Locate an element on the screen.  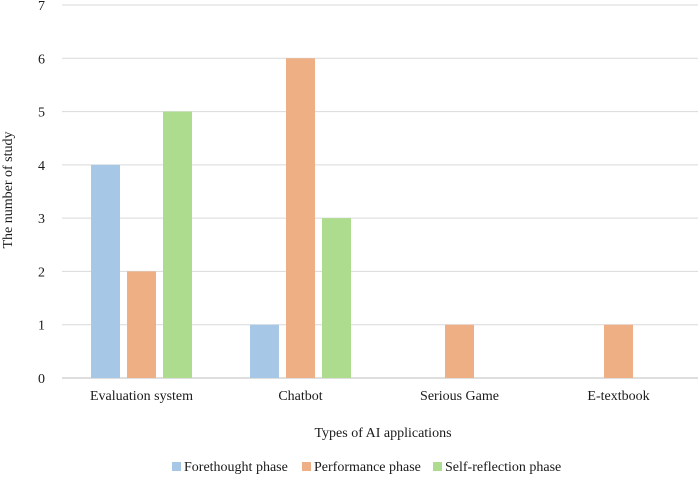
legend-label: Forethought phase is located at coordinates (236, 467).